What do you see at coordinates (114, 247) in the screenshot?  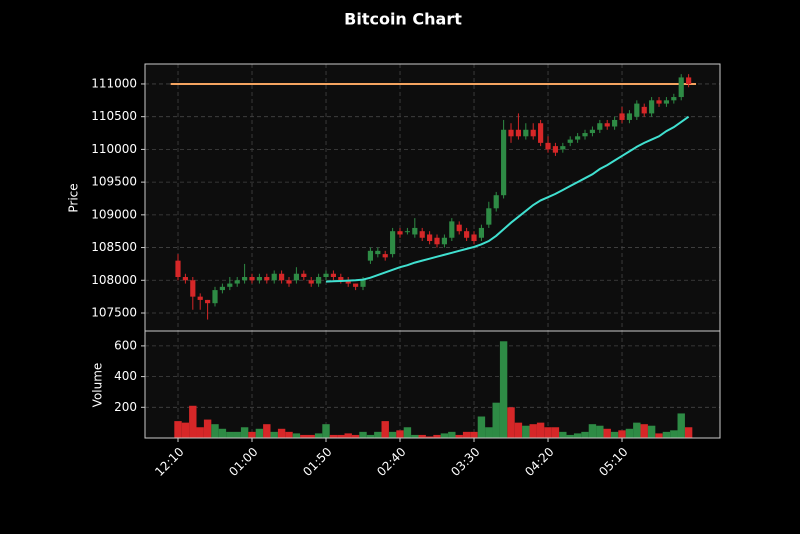 I see `y-tick-label: 108500` at bounding box center [114, 247].